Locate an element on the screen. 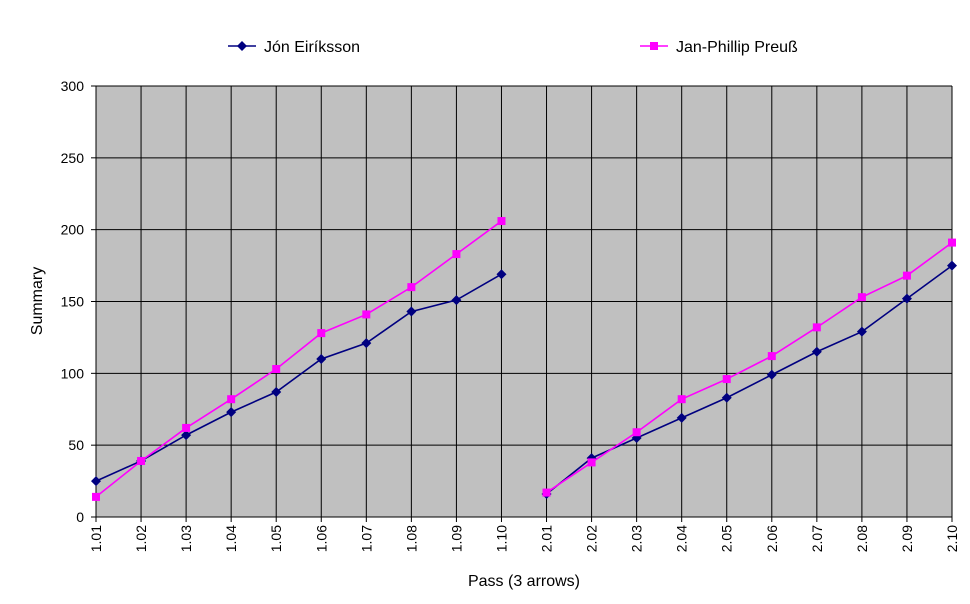 This screenshot has width=970, height=604. legend-label: Jan-Phillip Preuß is located at coordinates (737, 47).